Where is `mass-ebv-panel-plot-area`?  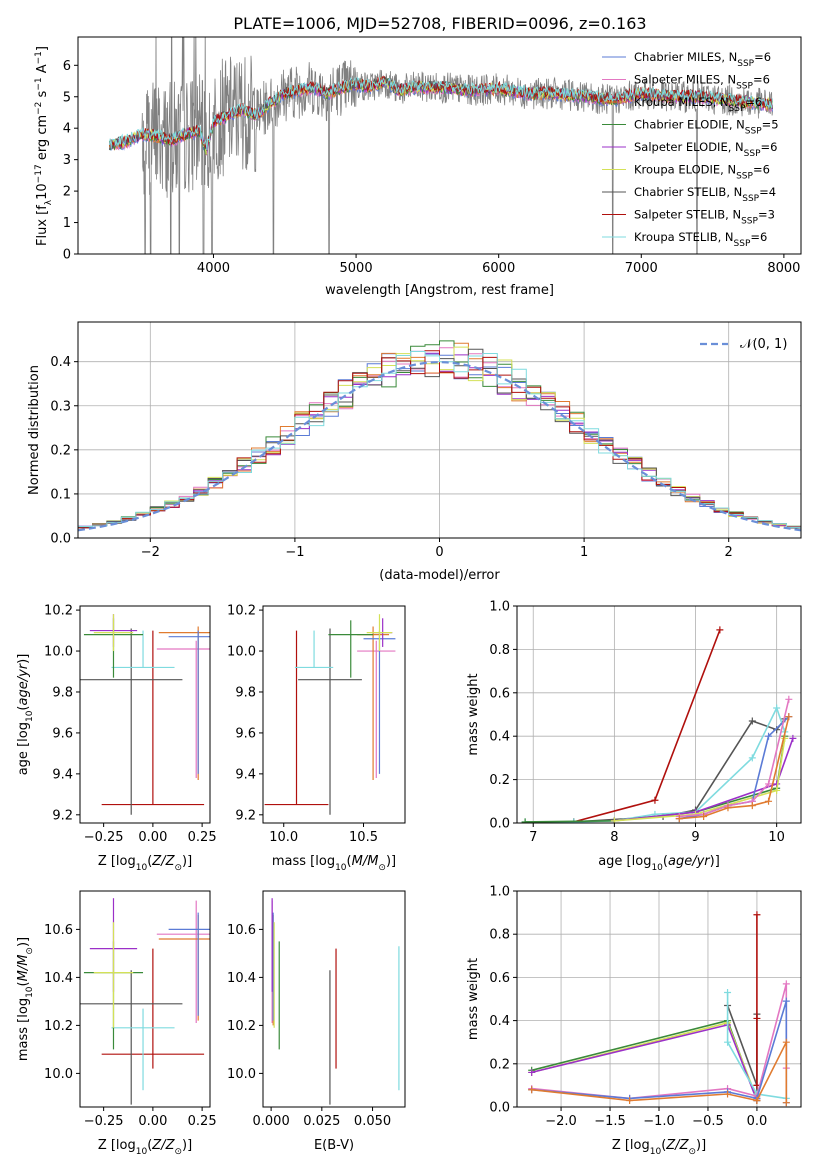 mass-ebv-panel-plot-area is located at coordinates (335, 1001).